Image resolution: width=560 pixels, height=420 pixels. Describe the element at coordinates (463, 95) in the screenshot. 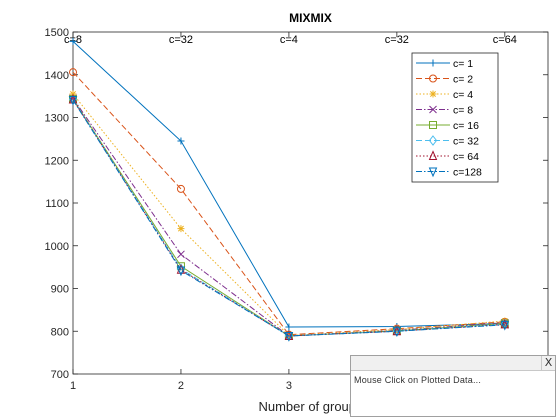

I see `legend-label: c= 4` at that location.